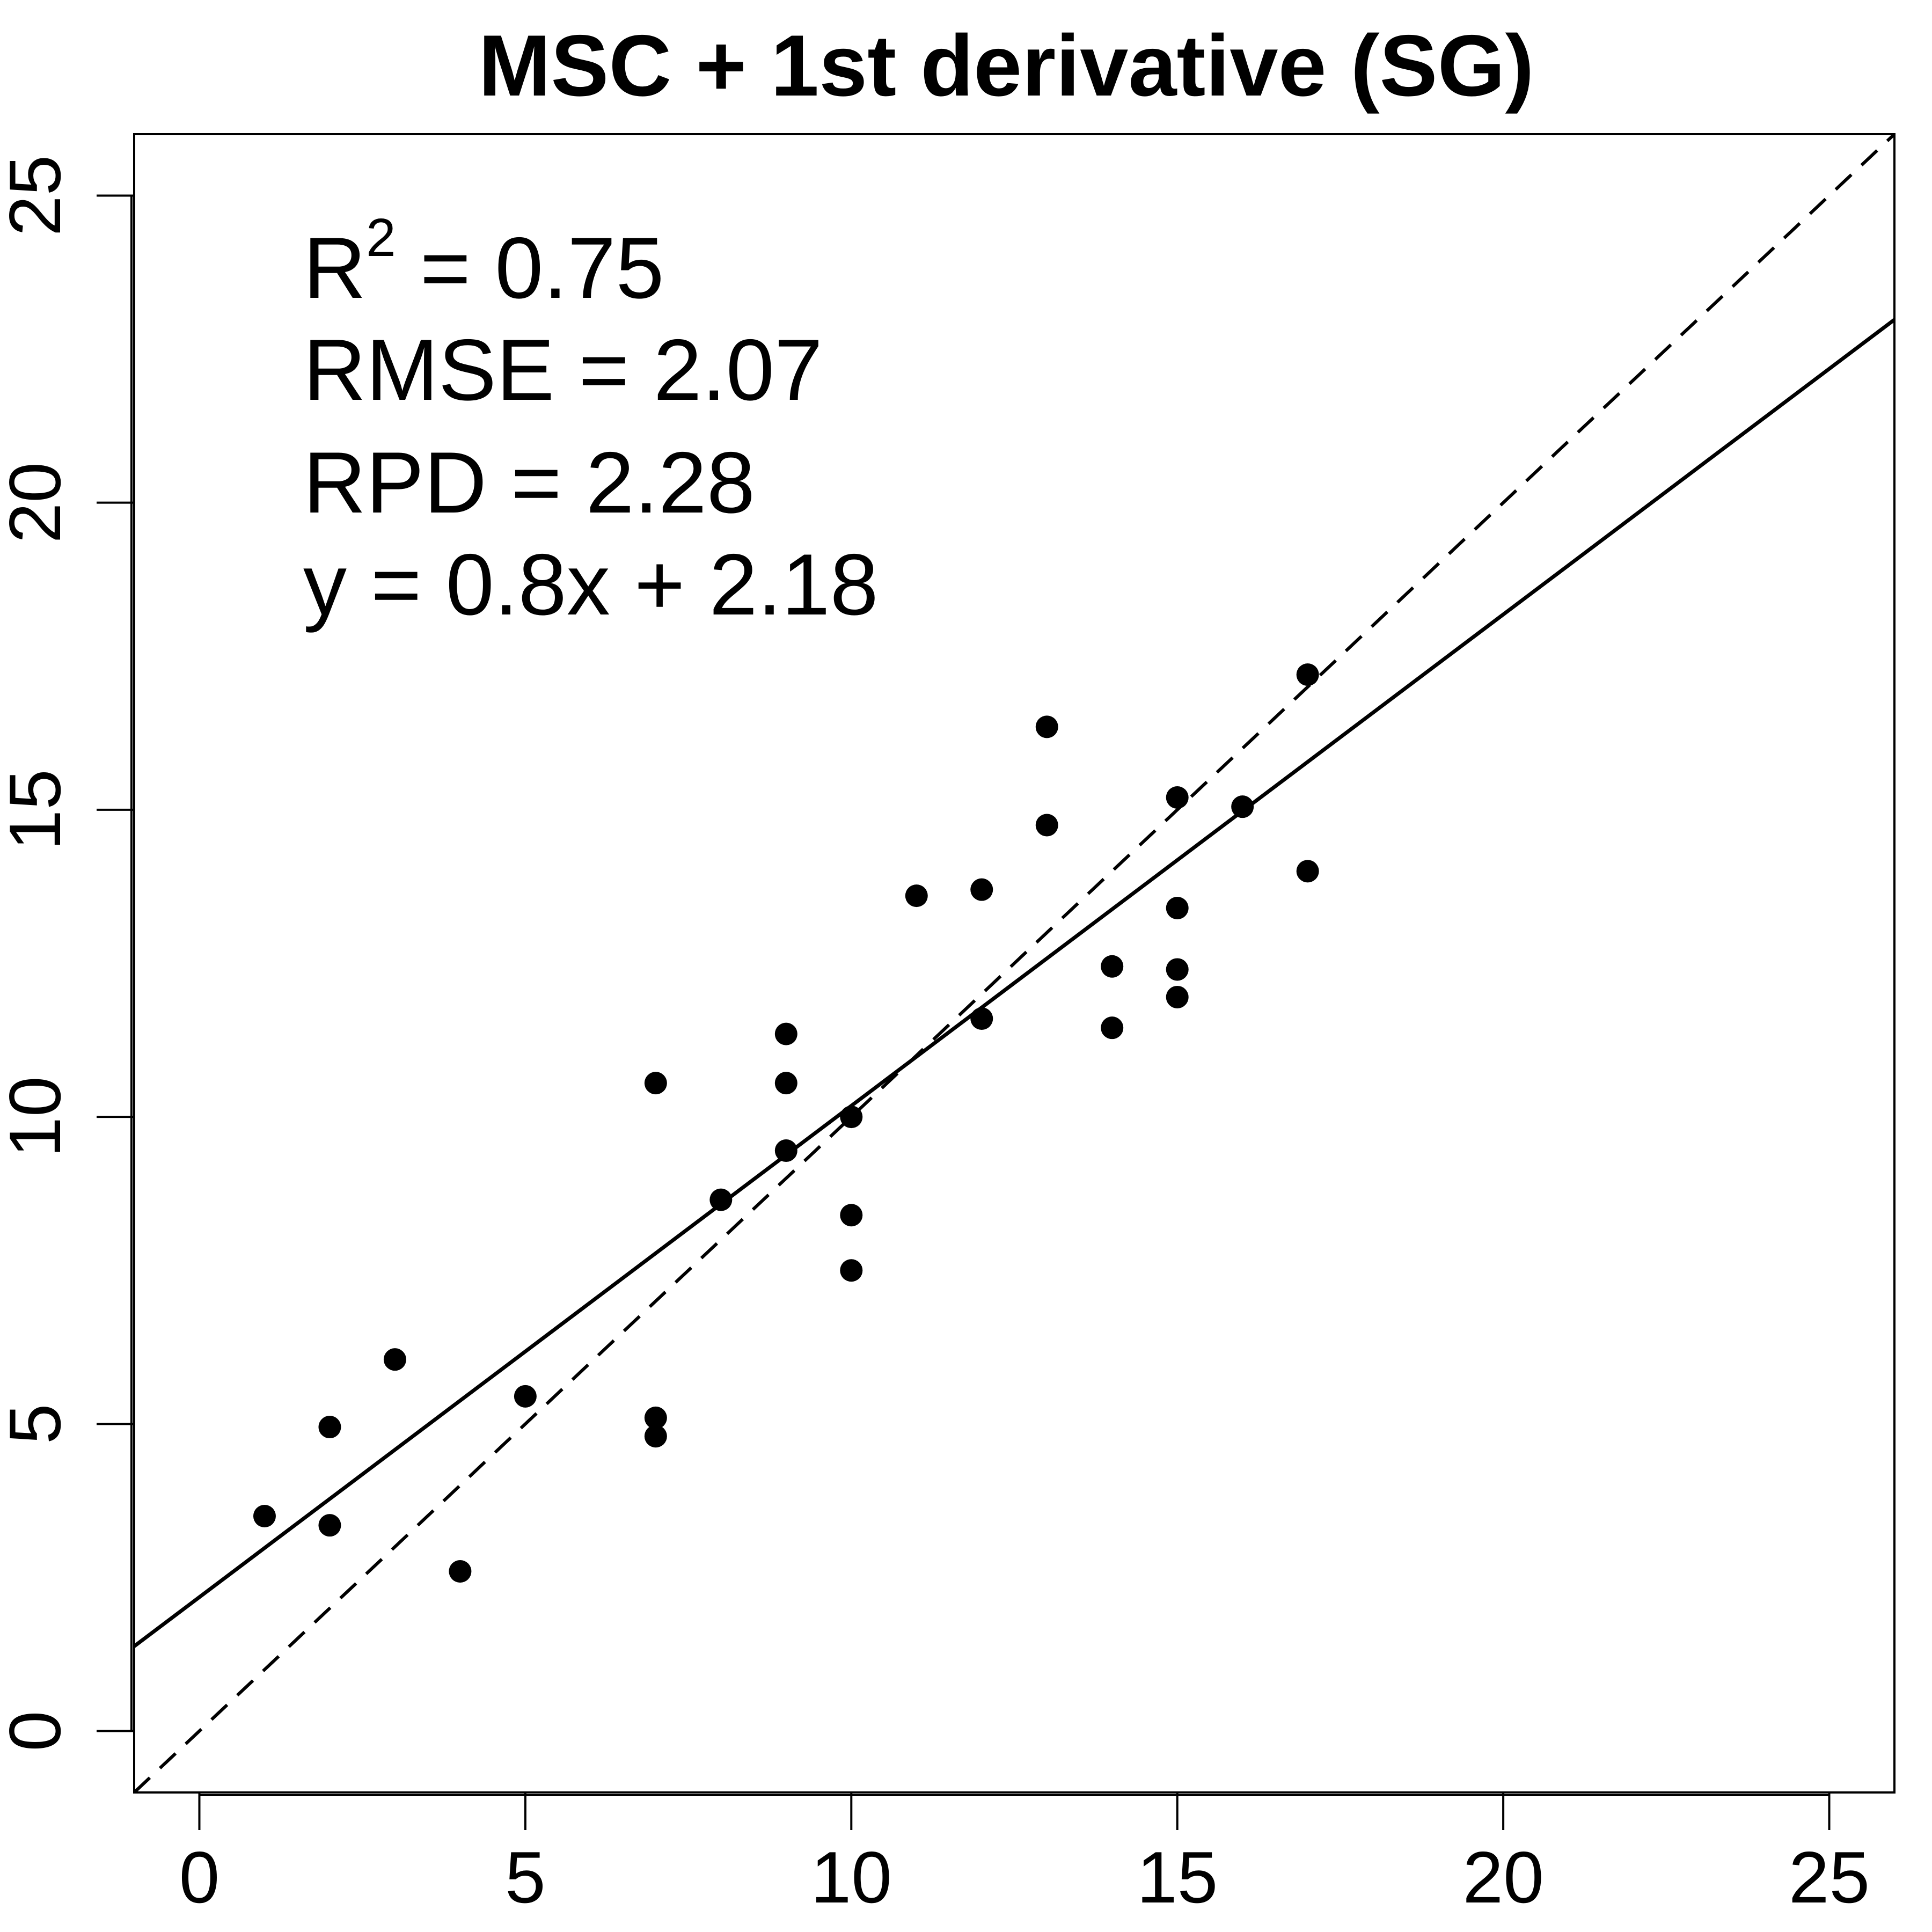  I want to click on y-tick-label: 20, so click(38, 502).